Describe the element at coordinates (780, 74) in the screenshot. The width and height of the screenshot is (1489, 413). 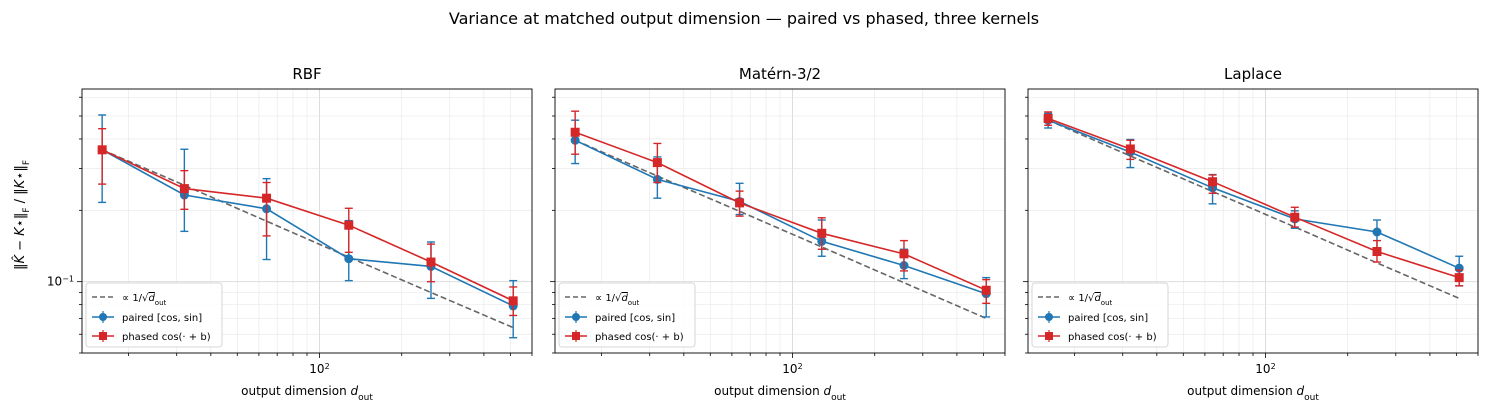
I see `panel-title: Matérn-3/2` at that location.